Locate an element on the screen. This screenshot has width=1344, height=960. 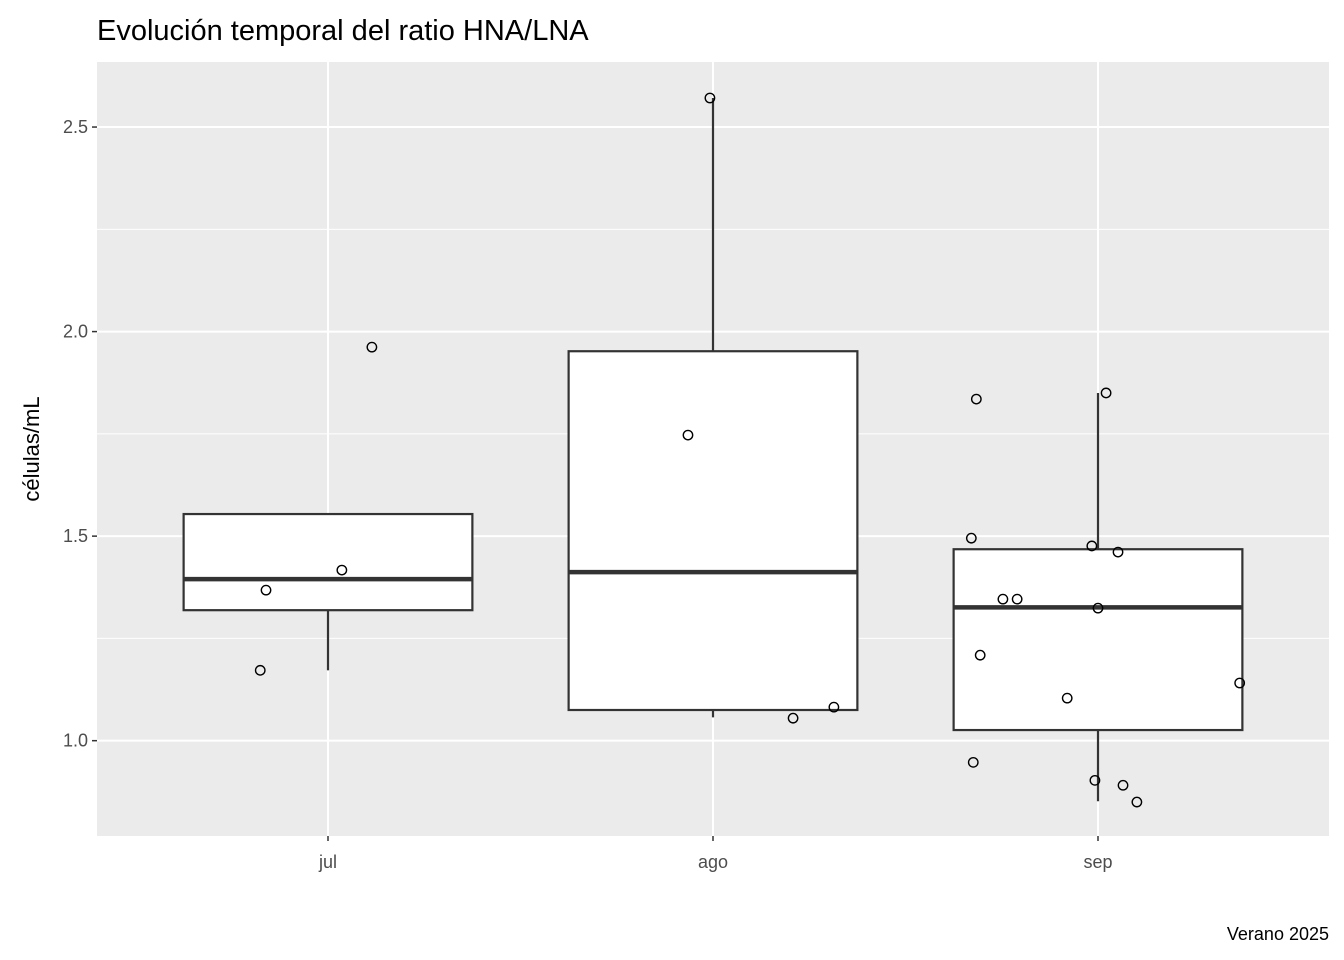
y-tick-label: 1.5 is located at coordinates (75, 536).